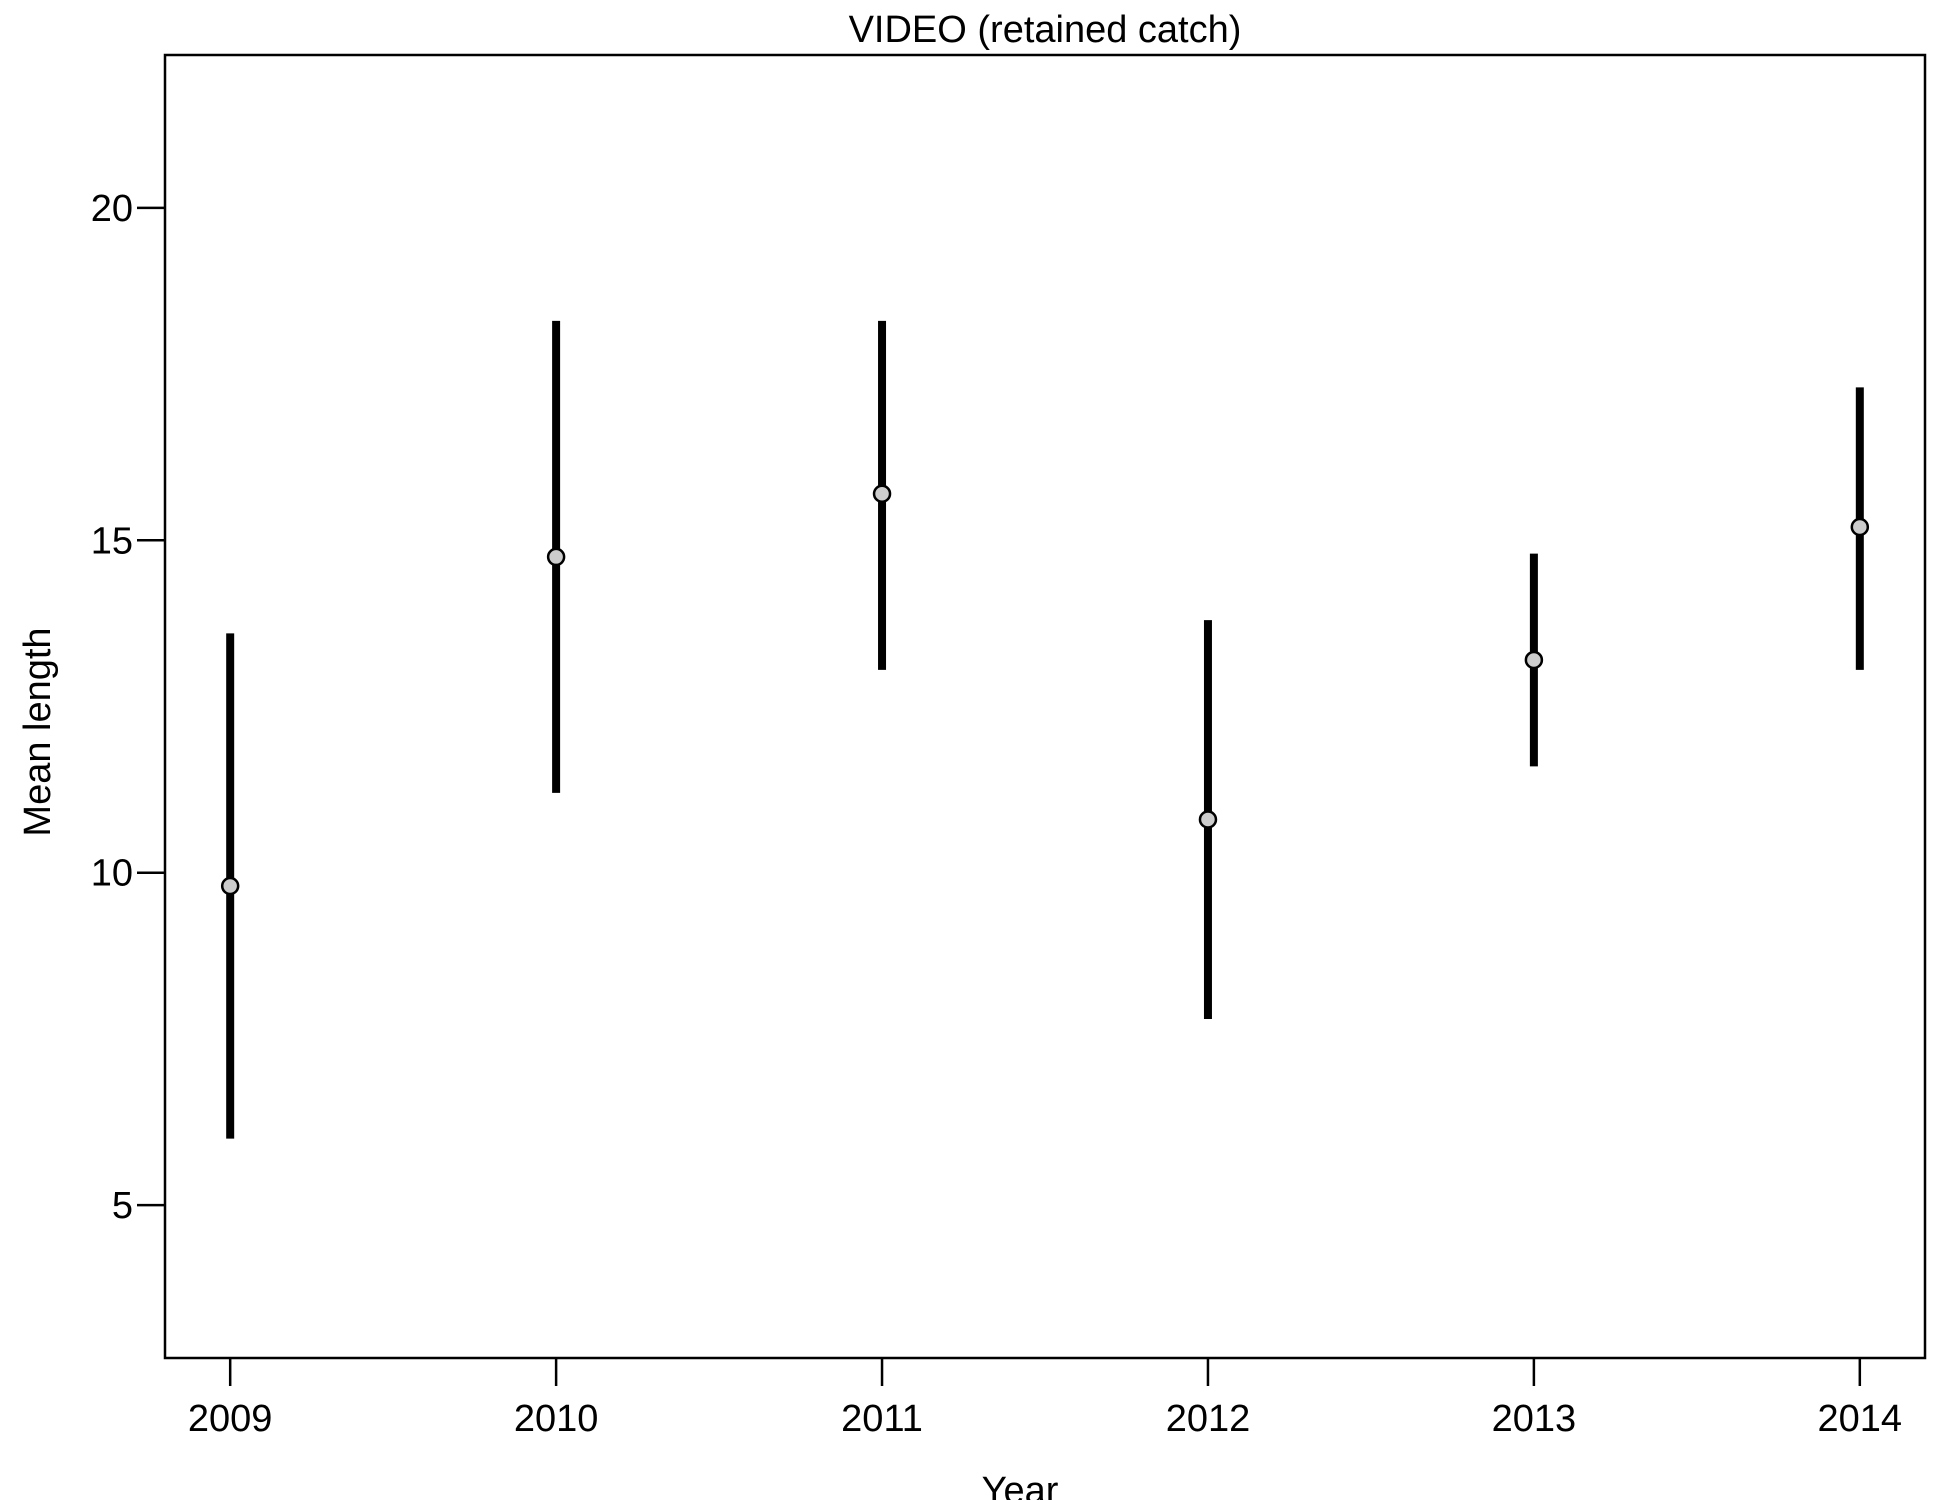 Image resolution: width=1950 pixels, height=1500 pixels. Describe the element at coordinates (112, 541) in the screenshot. I see `y-tick-label: 15` at that location.